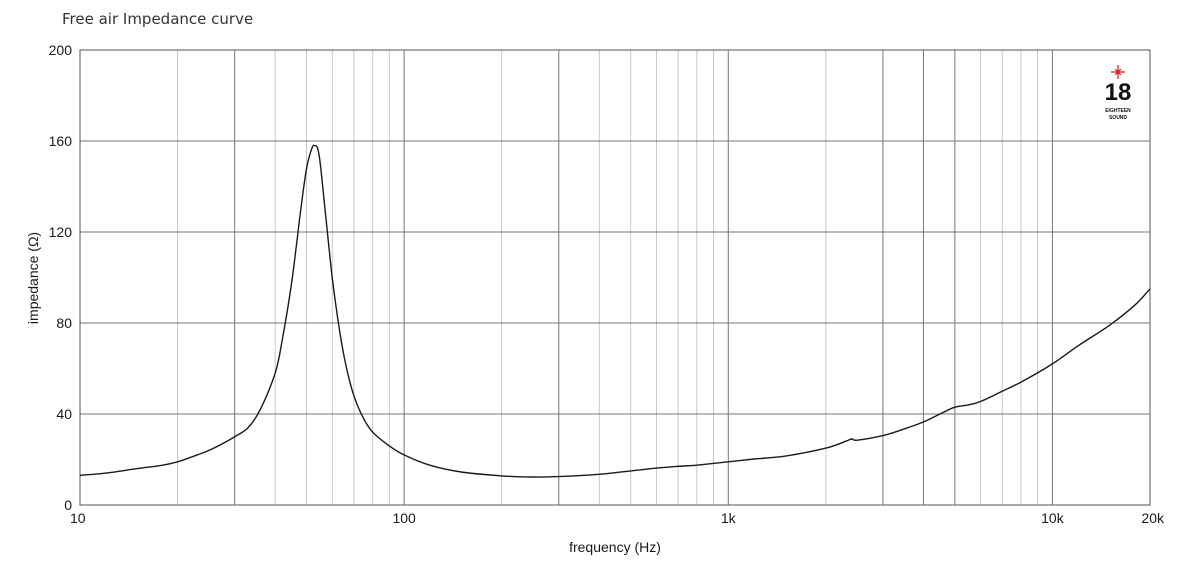 The height and width of the screenshot is (568, 1200). I want to click on x-tick-label: 100, so click(404, 518).